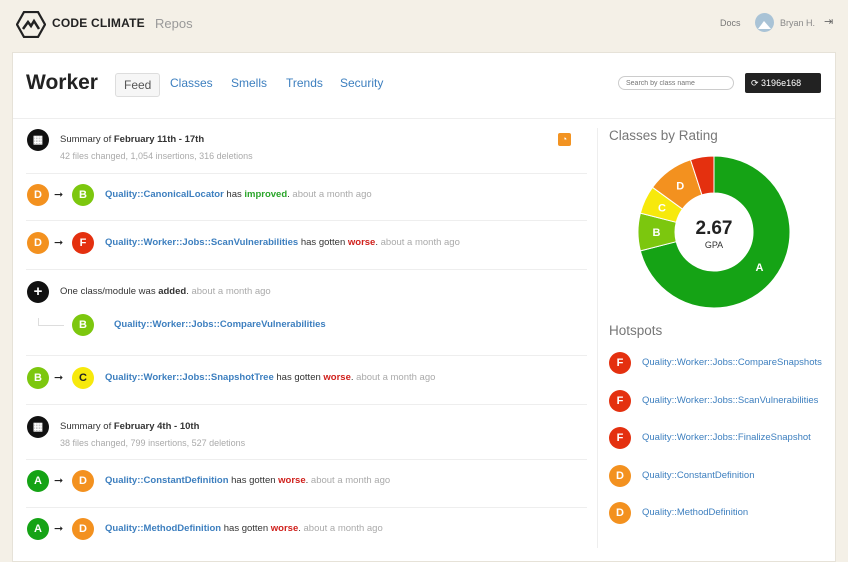 The height and width of the screenshot is (562, 848). Describe the element at coordinates (62, 82) in the screenshot. I see `page-title: Worker` at that location.